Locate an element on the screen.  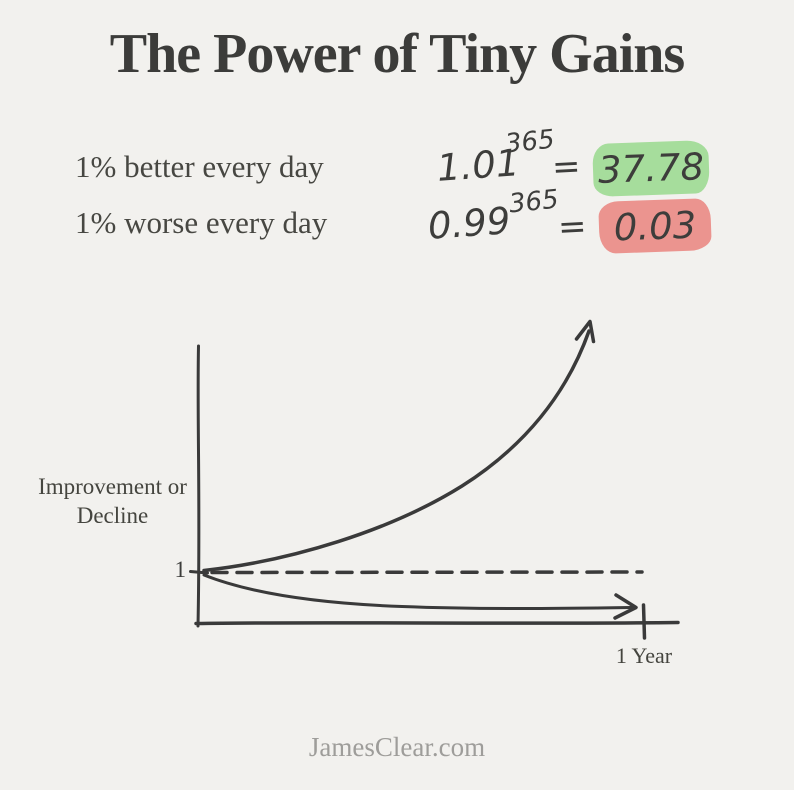
stat-row-worse: 1% worse every day 0.99 365 = 0.03 is located at coordinates (397, 220).